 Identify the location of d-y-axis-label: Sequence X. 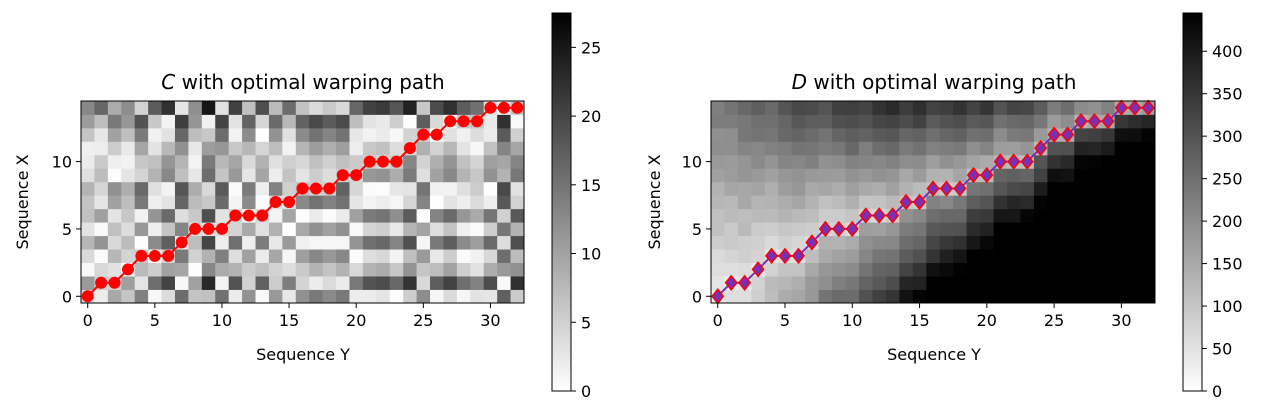
(654, 201).